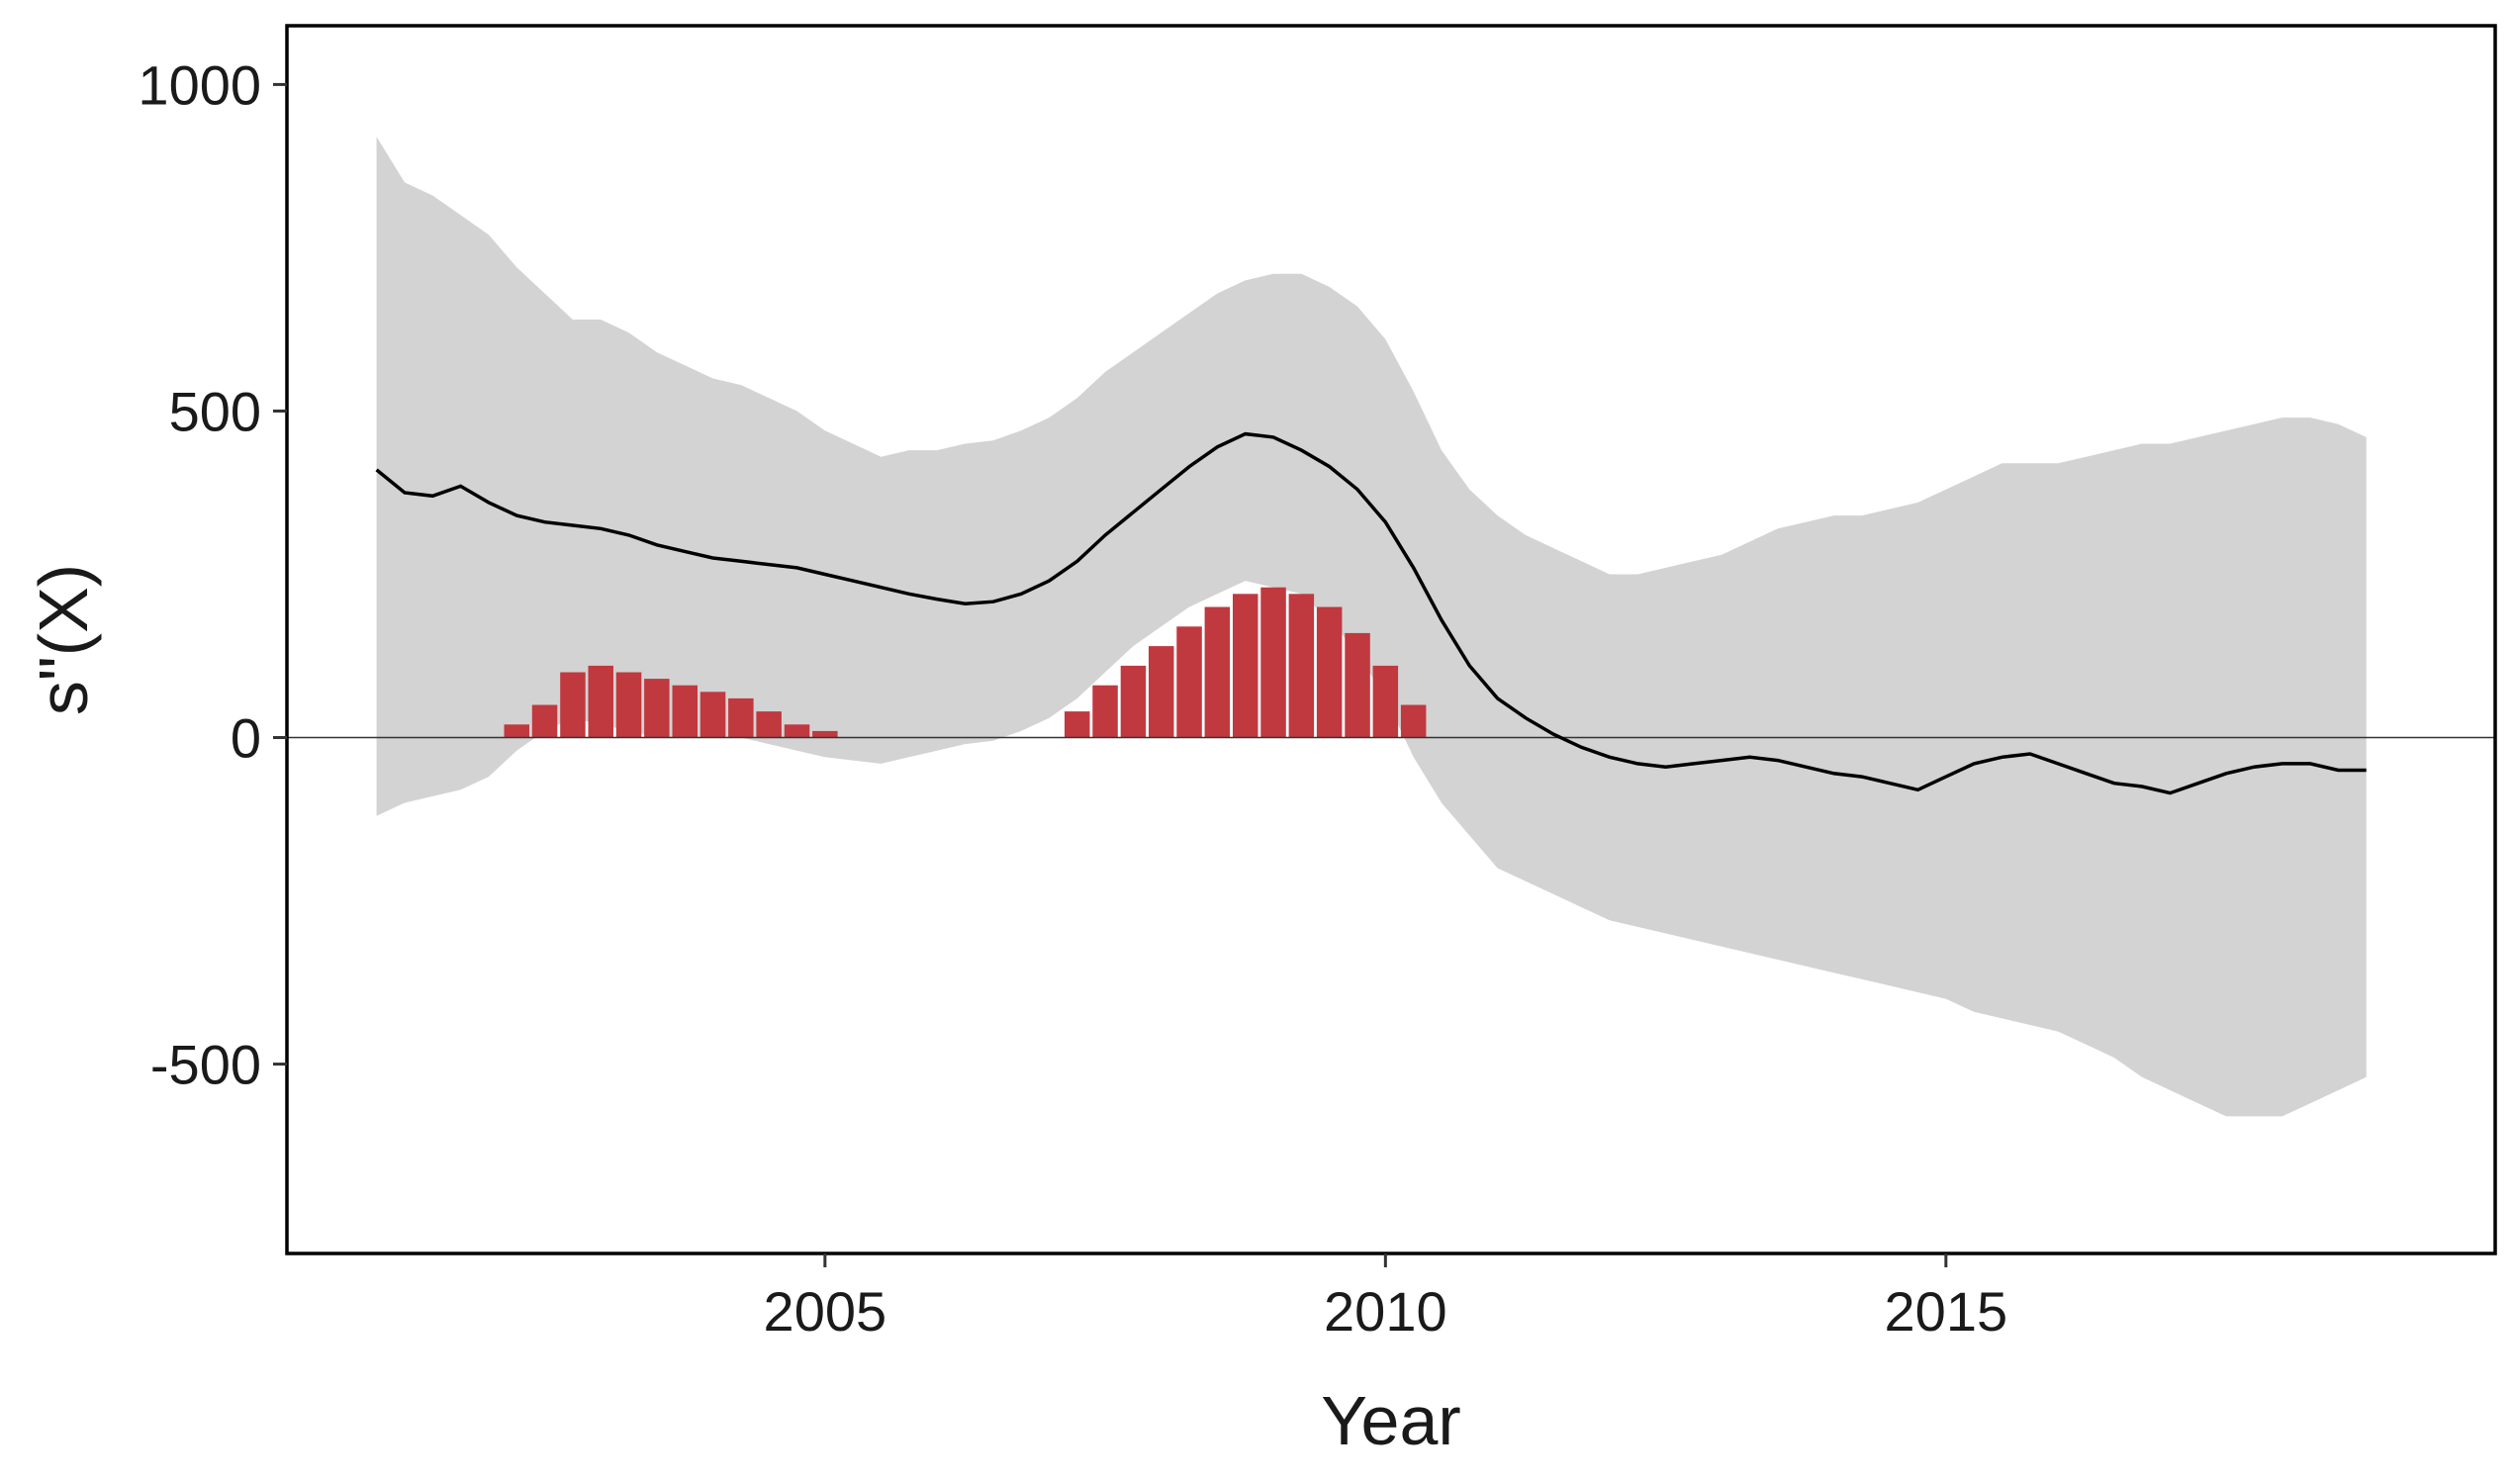  Describe the element at coordinates (63, 639) in the screenshot. I see `y-axis-title: s"(X)` at that location.